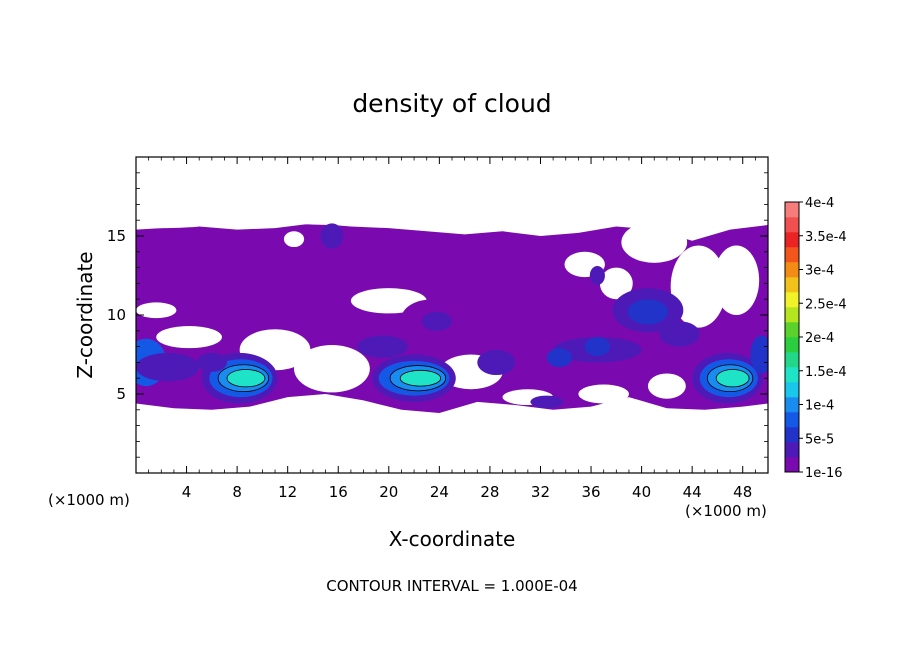  What do you see at coordinates (824, 473) in the screenshot?
I see `colorbar-label: 1e-16` at bounding box center [824, 473].